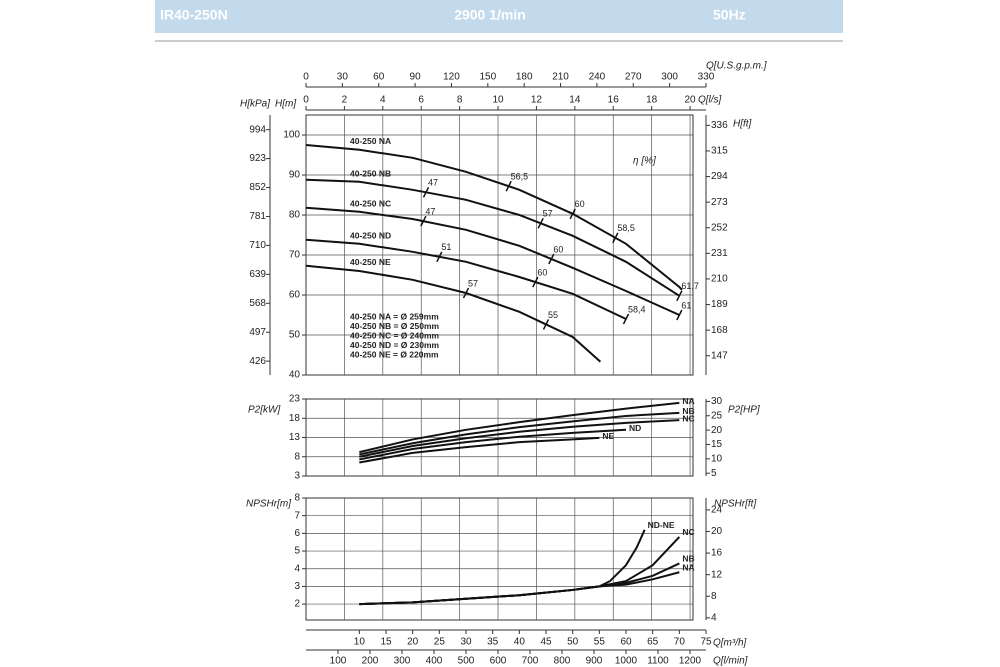  What do you see at coordinates (291, 135) in the screenshot?
I see `y-tick-label: 100` at bounding box center [291, 135].